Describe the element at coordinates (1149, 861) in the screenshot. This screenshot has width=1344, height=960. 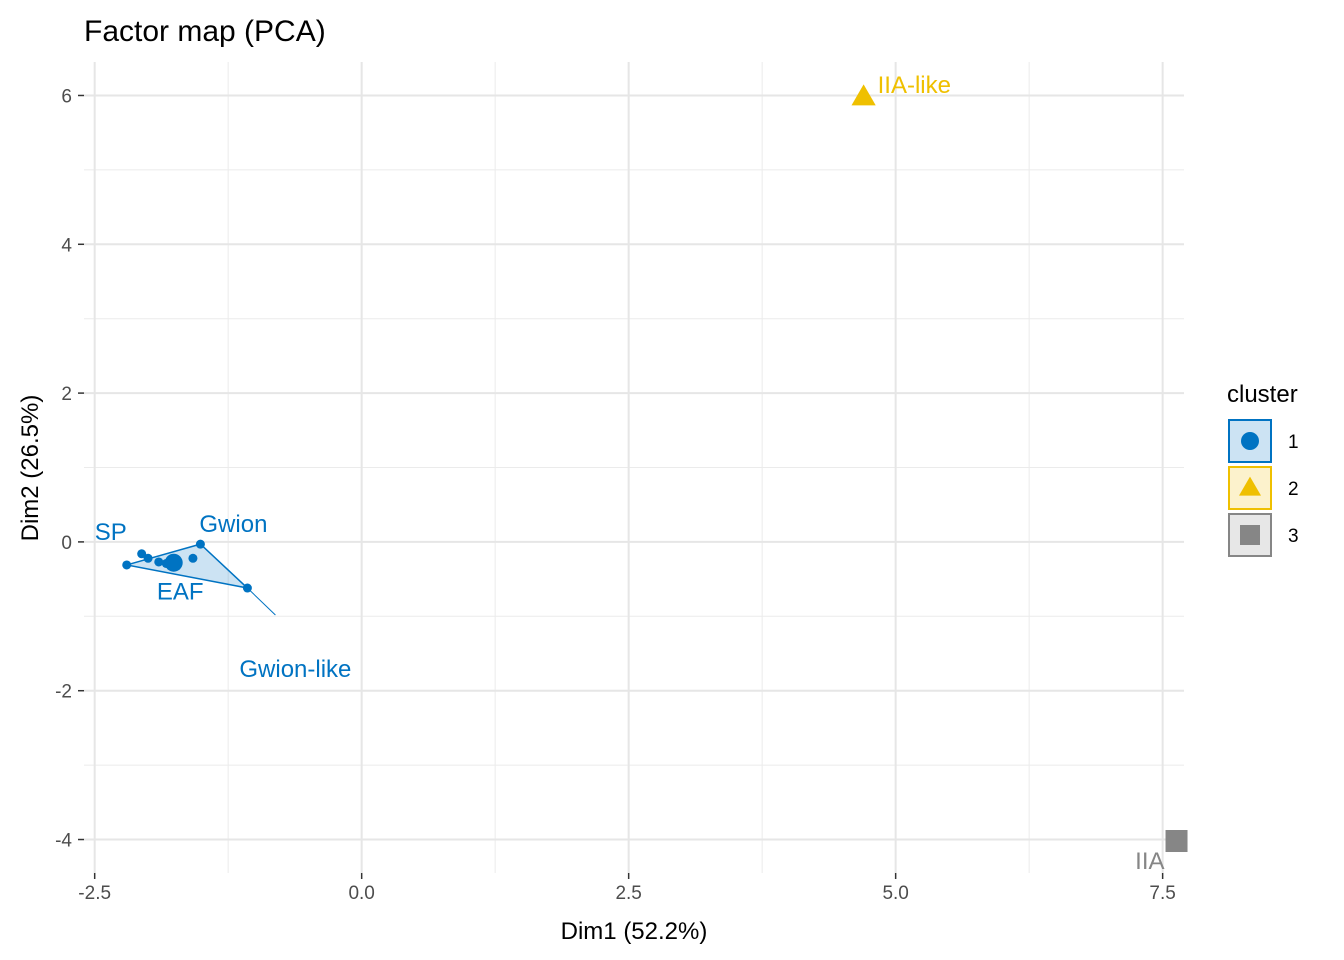
I see `point-label-iia: IIA` at that location.